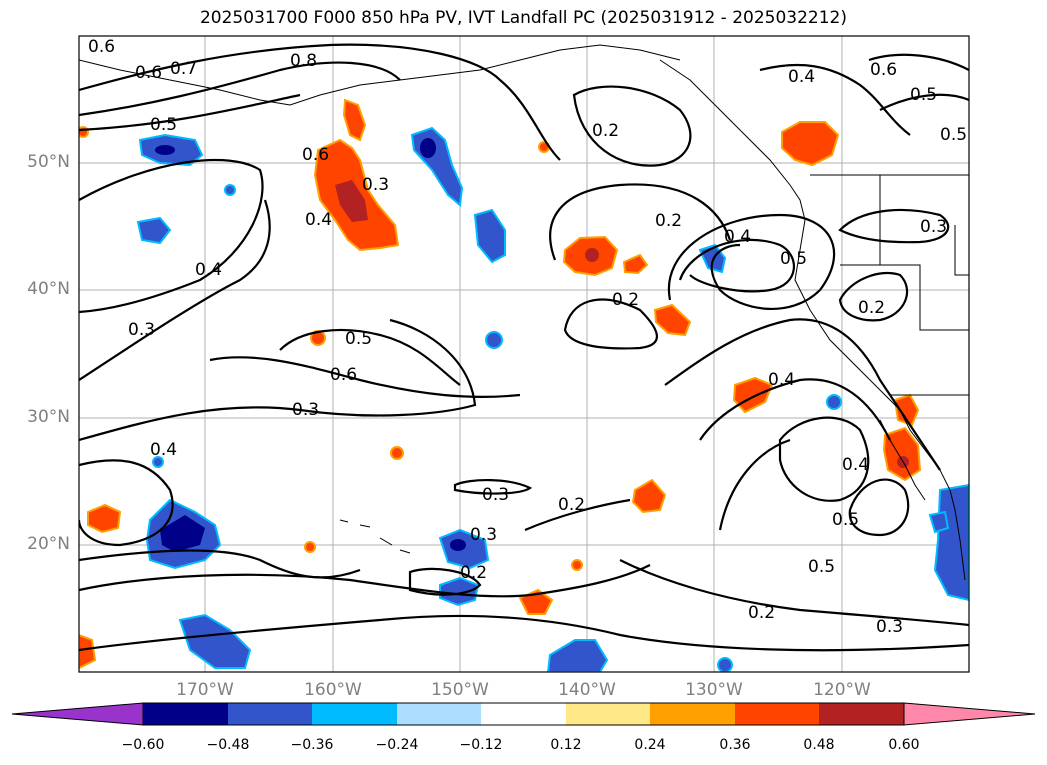  What do you see at coordinates (228, 745) in the screenshot?
I see `colorbar-tick: −0.48` at bounding box center [228, 745].